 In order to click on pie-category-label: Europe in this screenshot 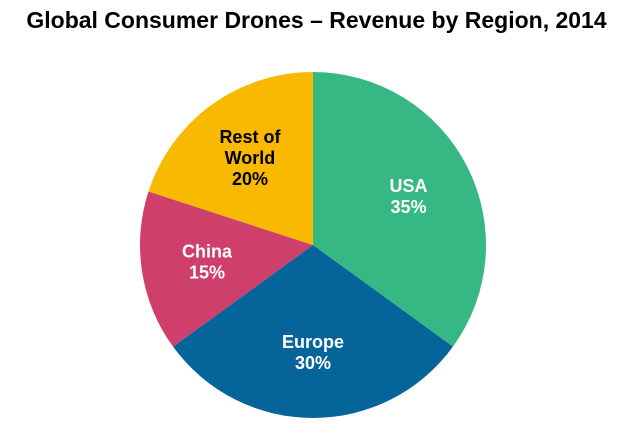, I will do `click(313, 342)`.